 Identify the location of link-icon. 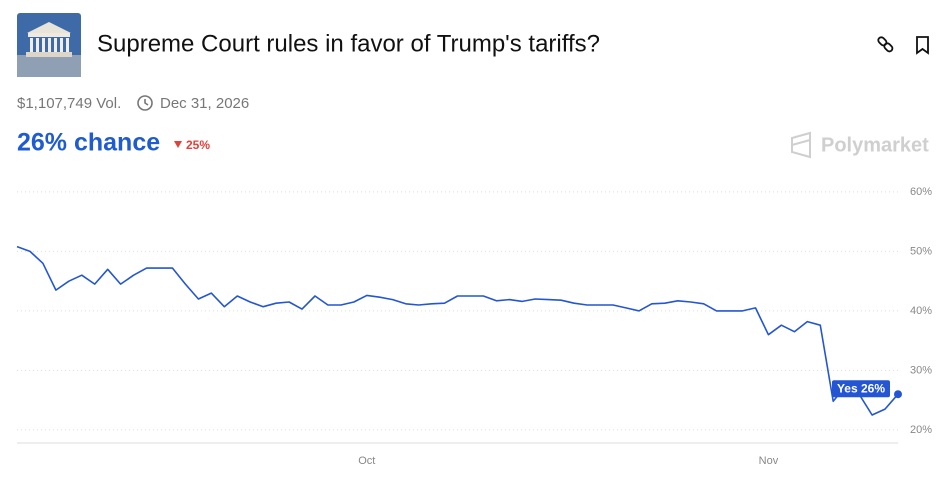
(885, 44).